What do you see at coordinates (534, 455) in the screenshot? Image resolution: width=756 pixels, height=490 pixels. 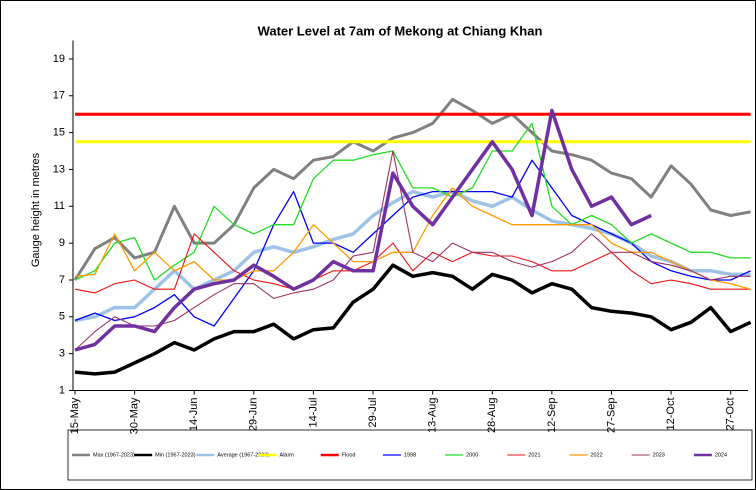 I see `legend-label: 2021` at bounding box center [534, 455].